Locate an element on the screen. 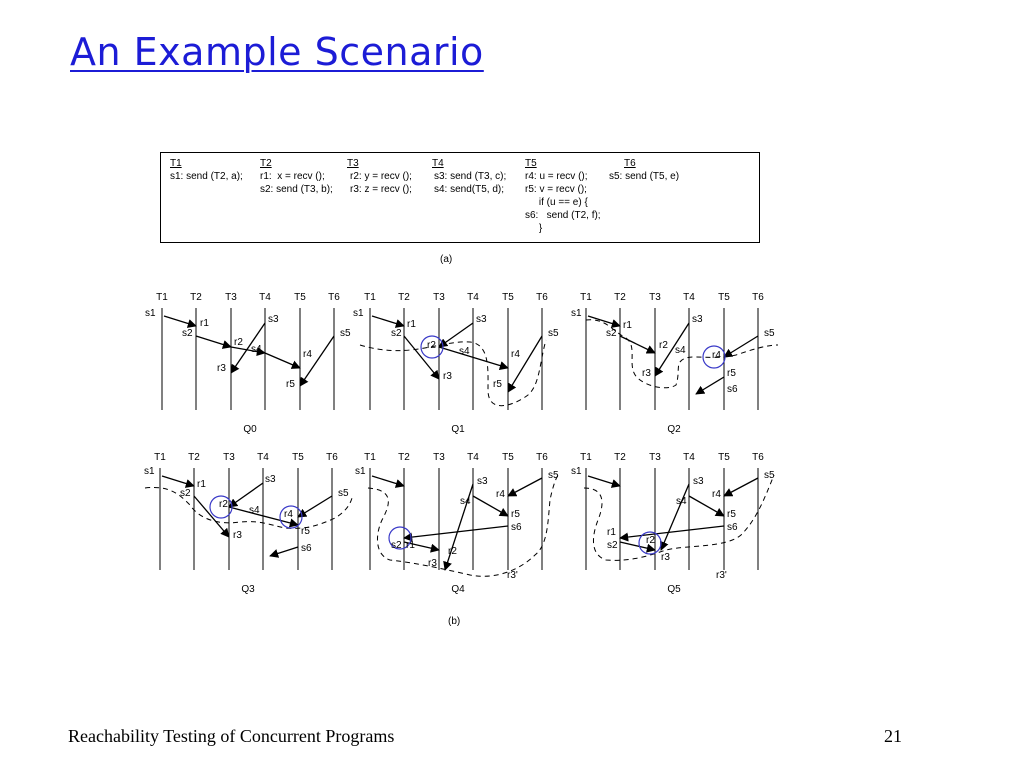  code-head-t6: T6 is located at coordinates (630, 163).